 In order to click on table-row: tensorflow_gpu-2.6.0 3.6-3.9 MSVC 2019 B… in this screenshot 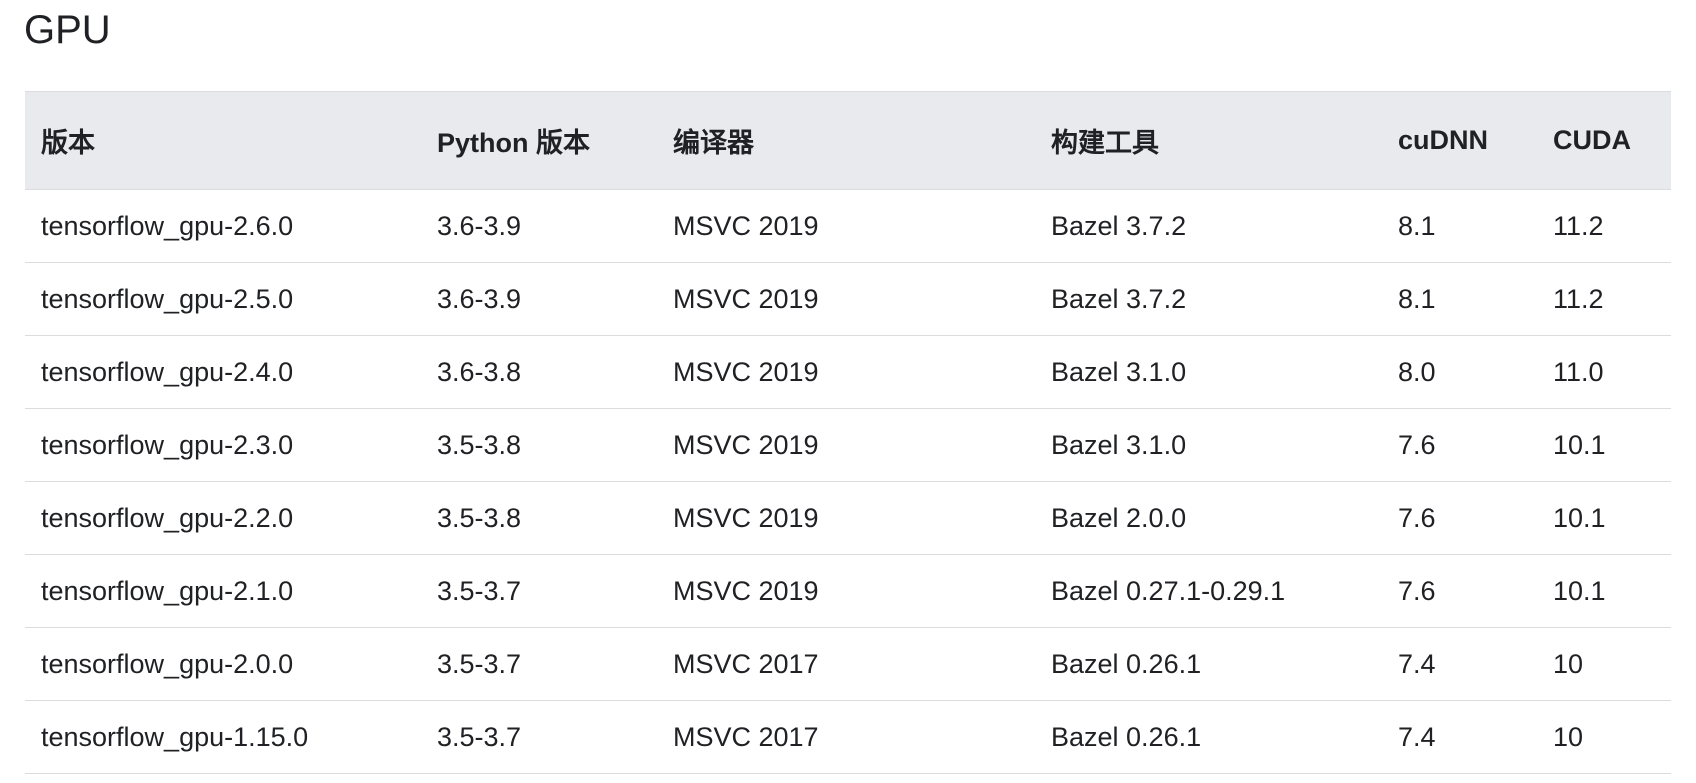, I will do `click(848, 226)`.